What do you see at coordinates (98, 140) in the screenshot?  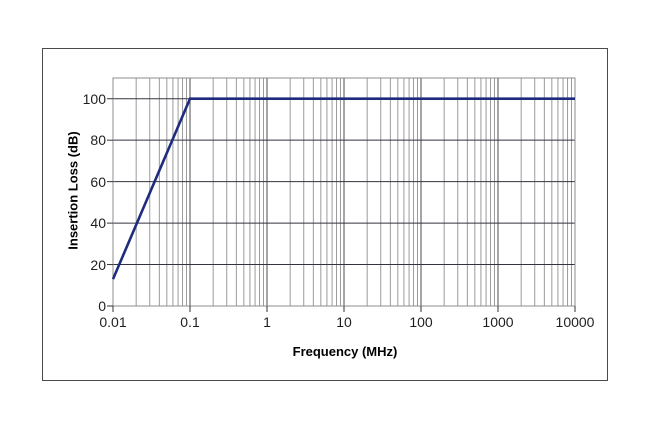 I see `y-tick-label: 80` at bounding box center [98, 140].